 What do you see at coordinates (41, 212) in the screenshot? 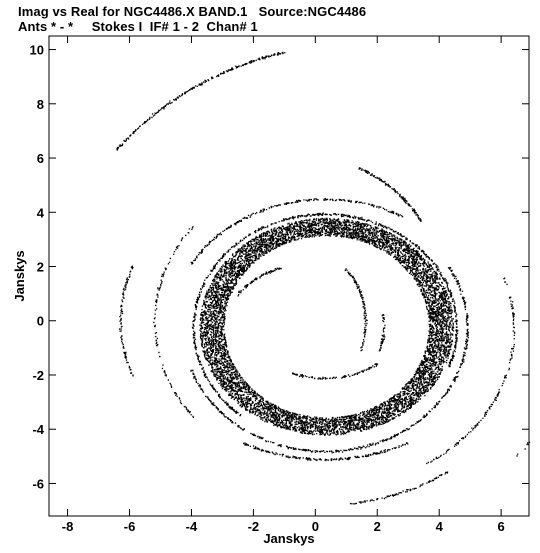
I see `y-tick-label: 4` at bounding box center [41, 212].